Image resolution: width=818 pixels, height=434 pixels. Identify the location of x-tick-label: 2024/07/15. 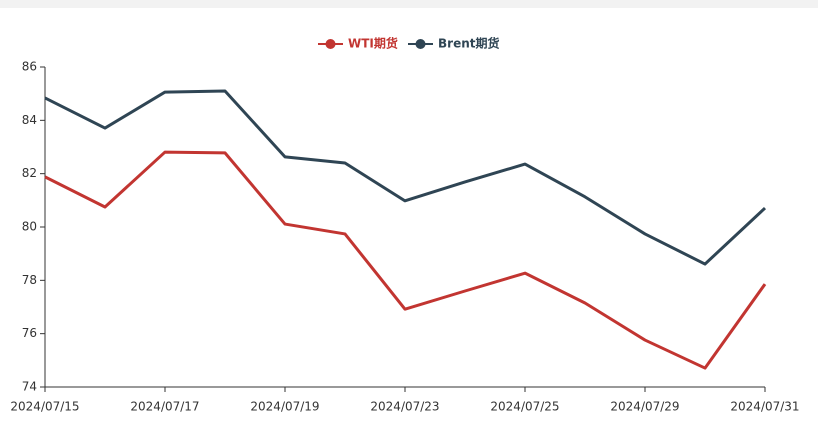
(44, 407).